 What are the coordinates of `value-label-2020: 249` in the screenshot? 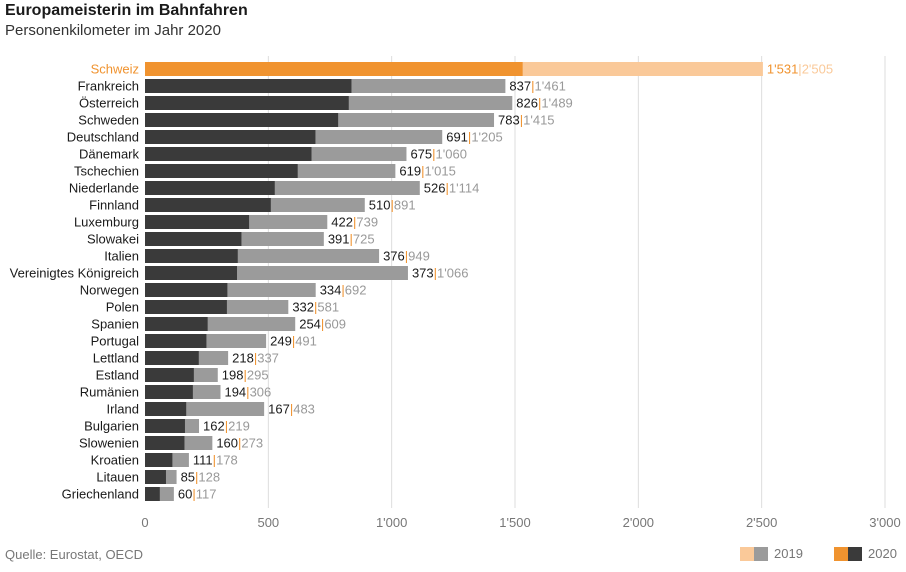 It's located at (281, 341).